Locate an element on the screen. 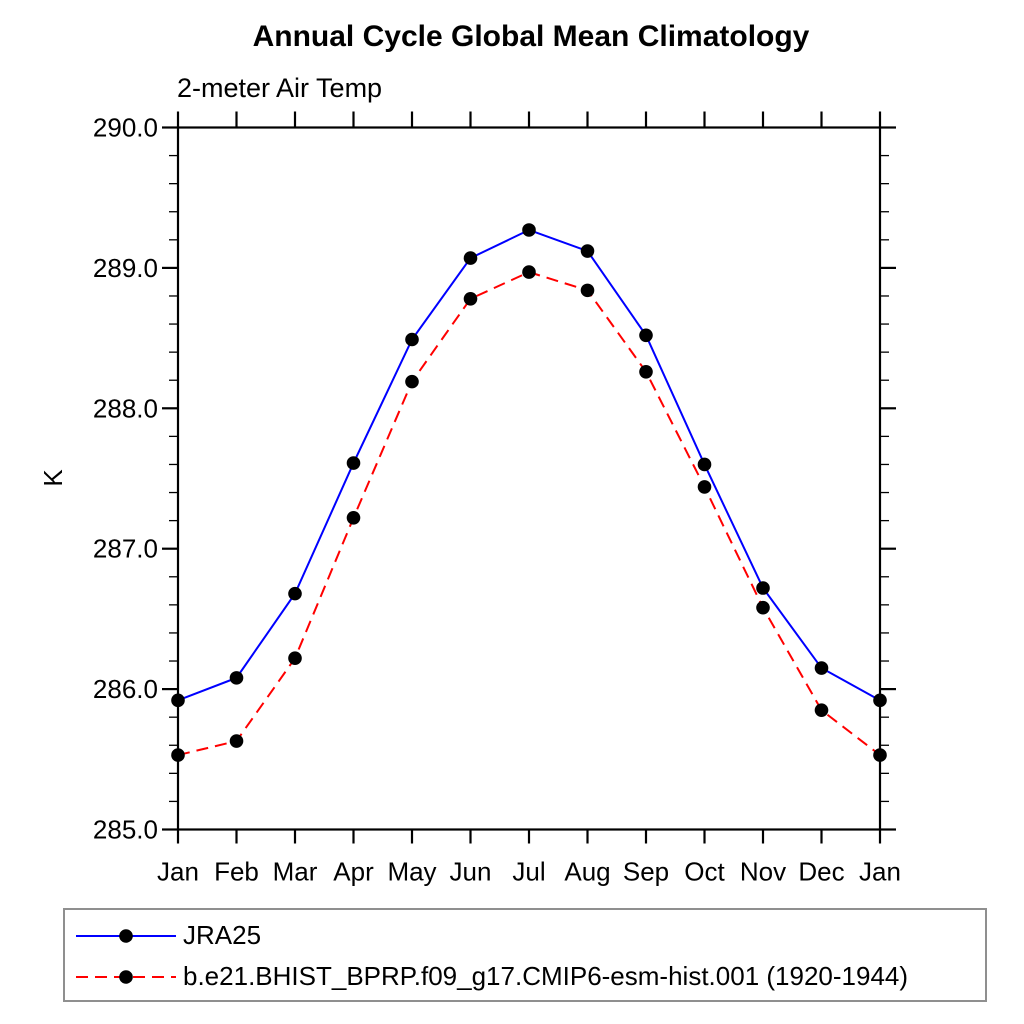 Image resolution: width=1024 pixels, height=1024 pixels. y-axis-tick-label: 287.0 is located at coordinates (125, 549).